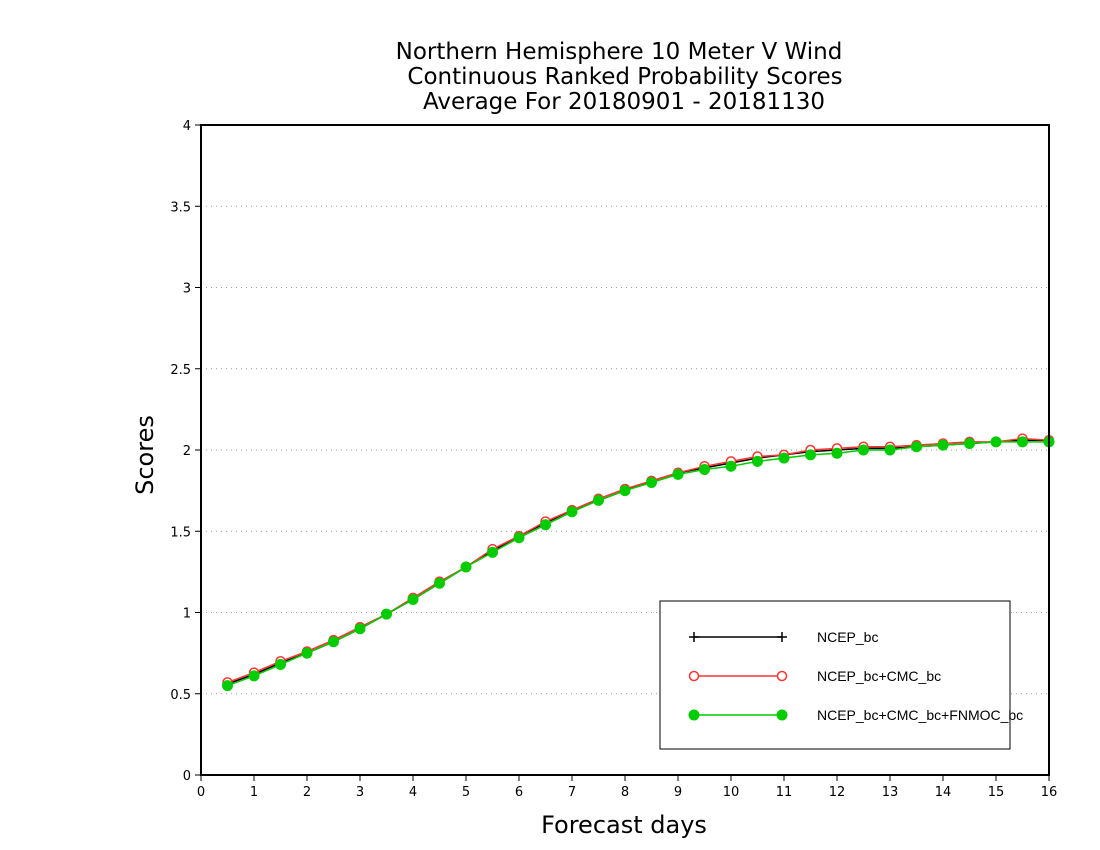 The image size is (1100, 850). I want to click on y-tick-label: 3, so click(187, 289).